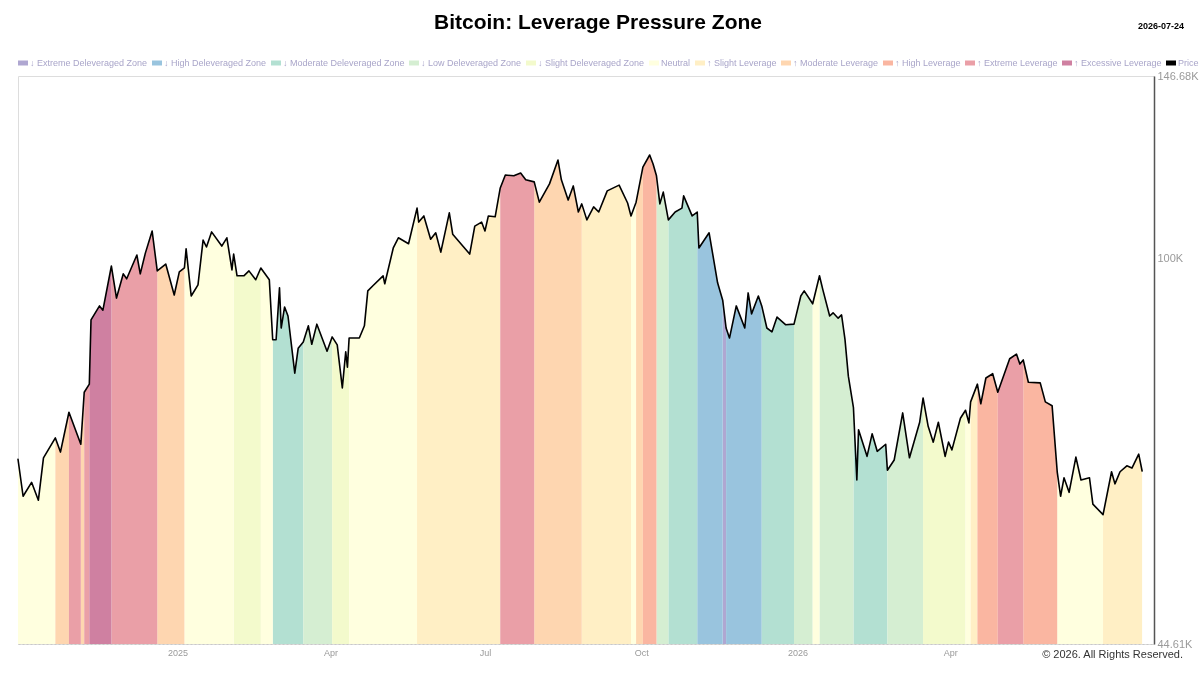 This screenshot has height=675, width=1200. I want to click on x-tick-label: 2026, so click(797, 652).